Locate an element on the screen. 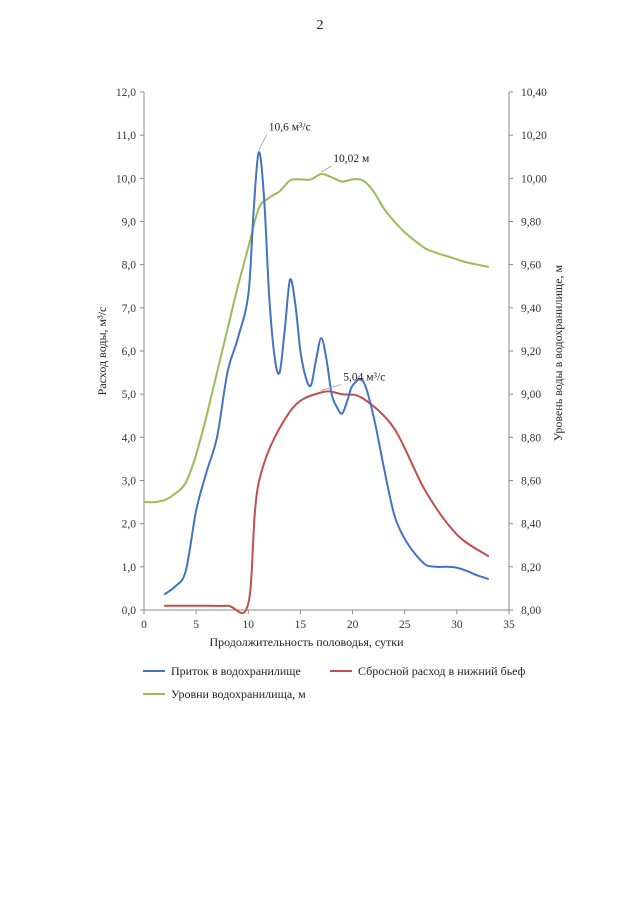 This screenshot has height=905, width=640. annotation-label: 10,6 м³/с is located at coordinates (290, 127).